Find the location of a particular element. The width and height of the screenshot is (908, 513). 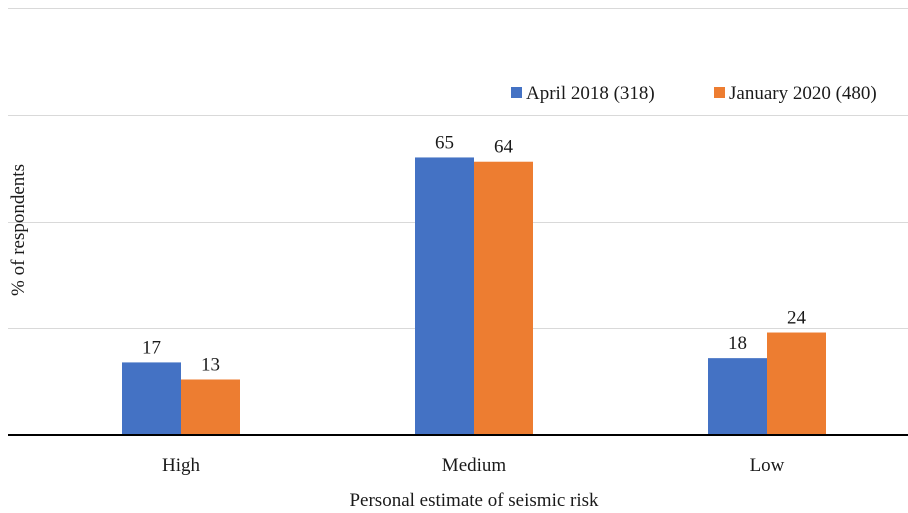

data-label-low-series-2: 24 is located at coordinates (797, 318).